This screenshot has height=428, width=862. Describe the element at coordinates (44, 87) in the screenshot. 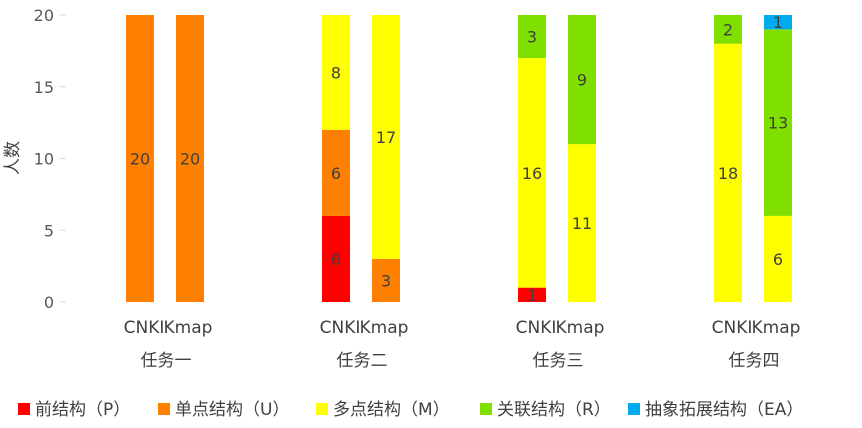

I see `y-tick-label: 15` at that location.